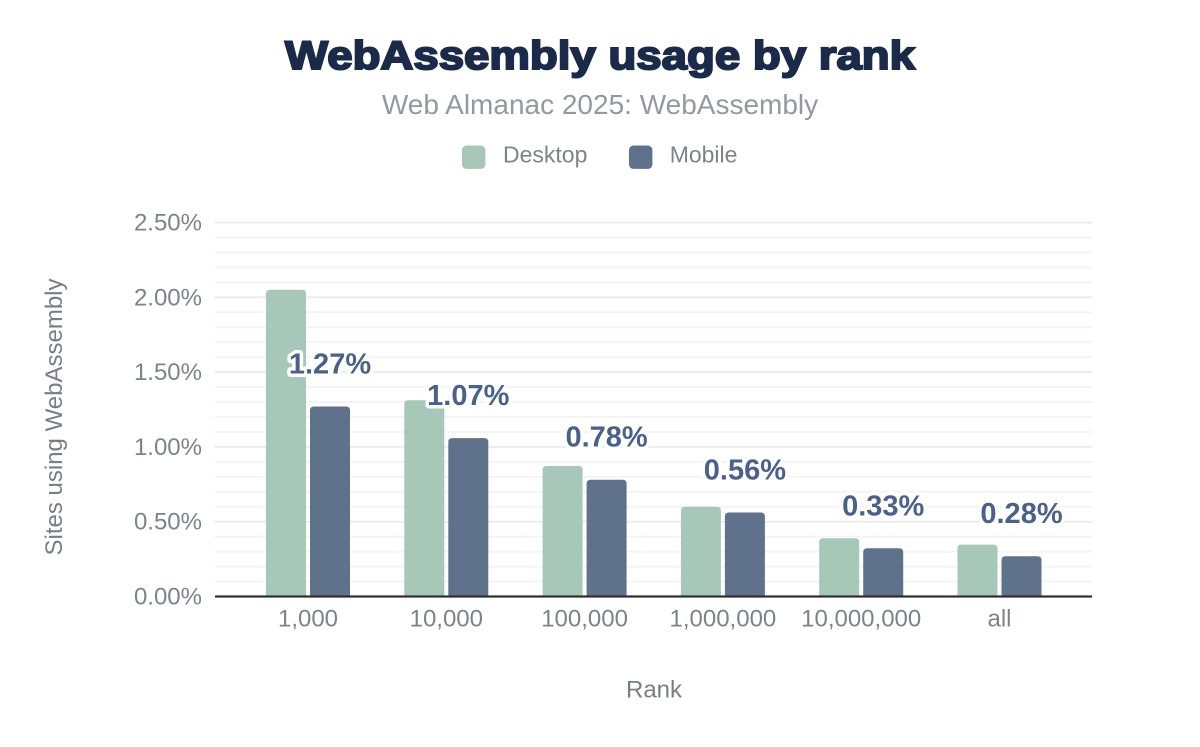 This screenshot has height=747, width=1200. I want to click on svg-text: Desktop, so click(545, 155).